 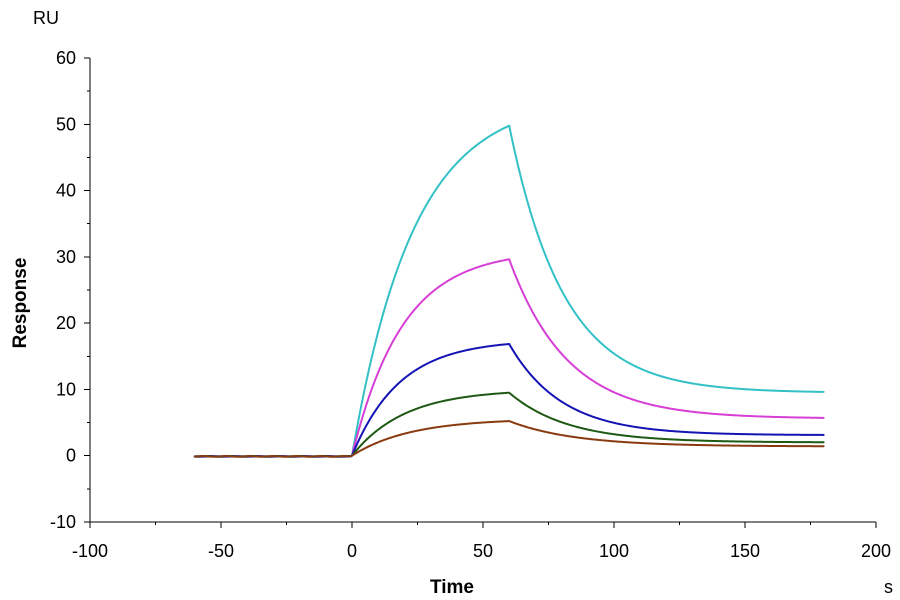 I want to click on x-tick-label: 200, so click(x=876, y=551).